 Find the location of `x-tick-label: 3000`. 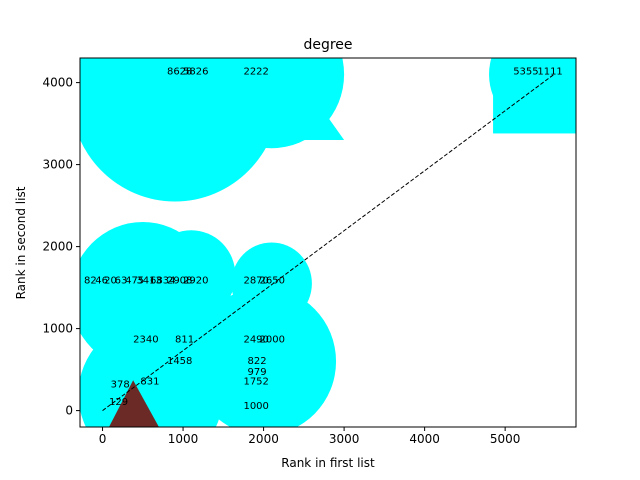

x-tick-label: 3000 is located at coordinates (344, 439).